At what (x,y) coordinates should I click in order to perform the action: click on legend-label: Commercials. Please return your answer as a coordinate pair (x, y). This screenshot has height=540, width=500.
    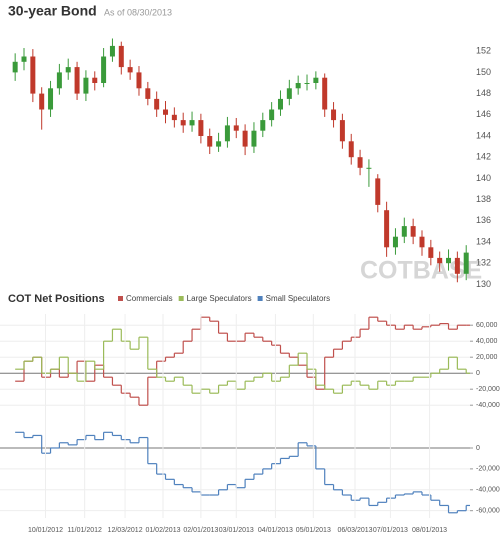
    Looking at the image, I should click on (149, 298).